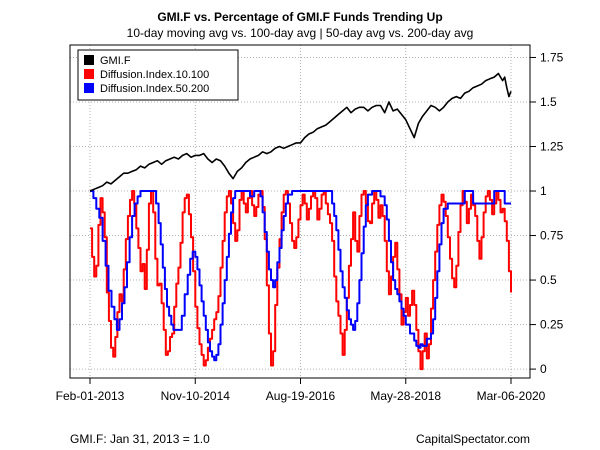 Image resolution: width=600 pixels, height=450 pixels. What do you see at coordinates (552, 325) in the screenshot?
I see `y-tick-label: 0.25` at bounding box center [552, 325].